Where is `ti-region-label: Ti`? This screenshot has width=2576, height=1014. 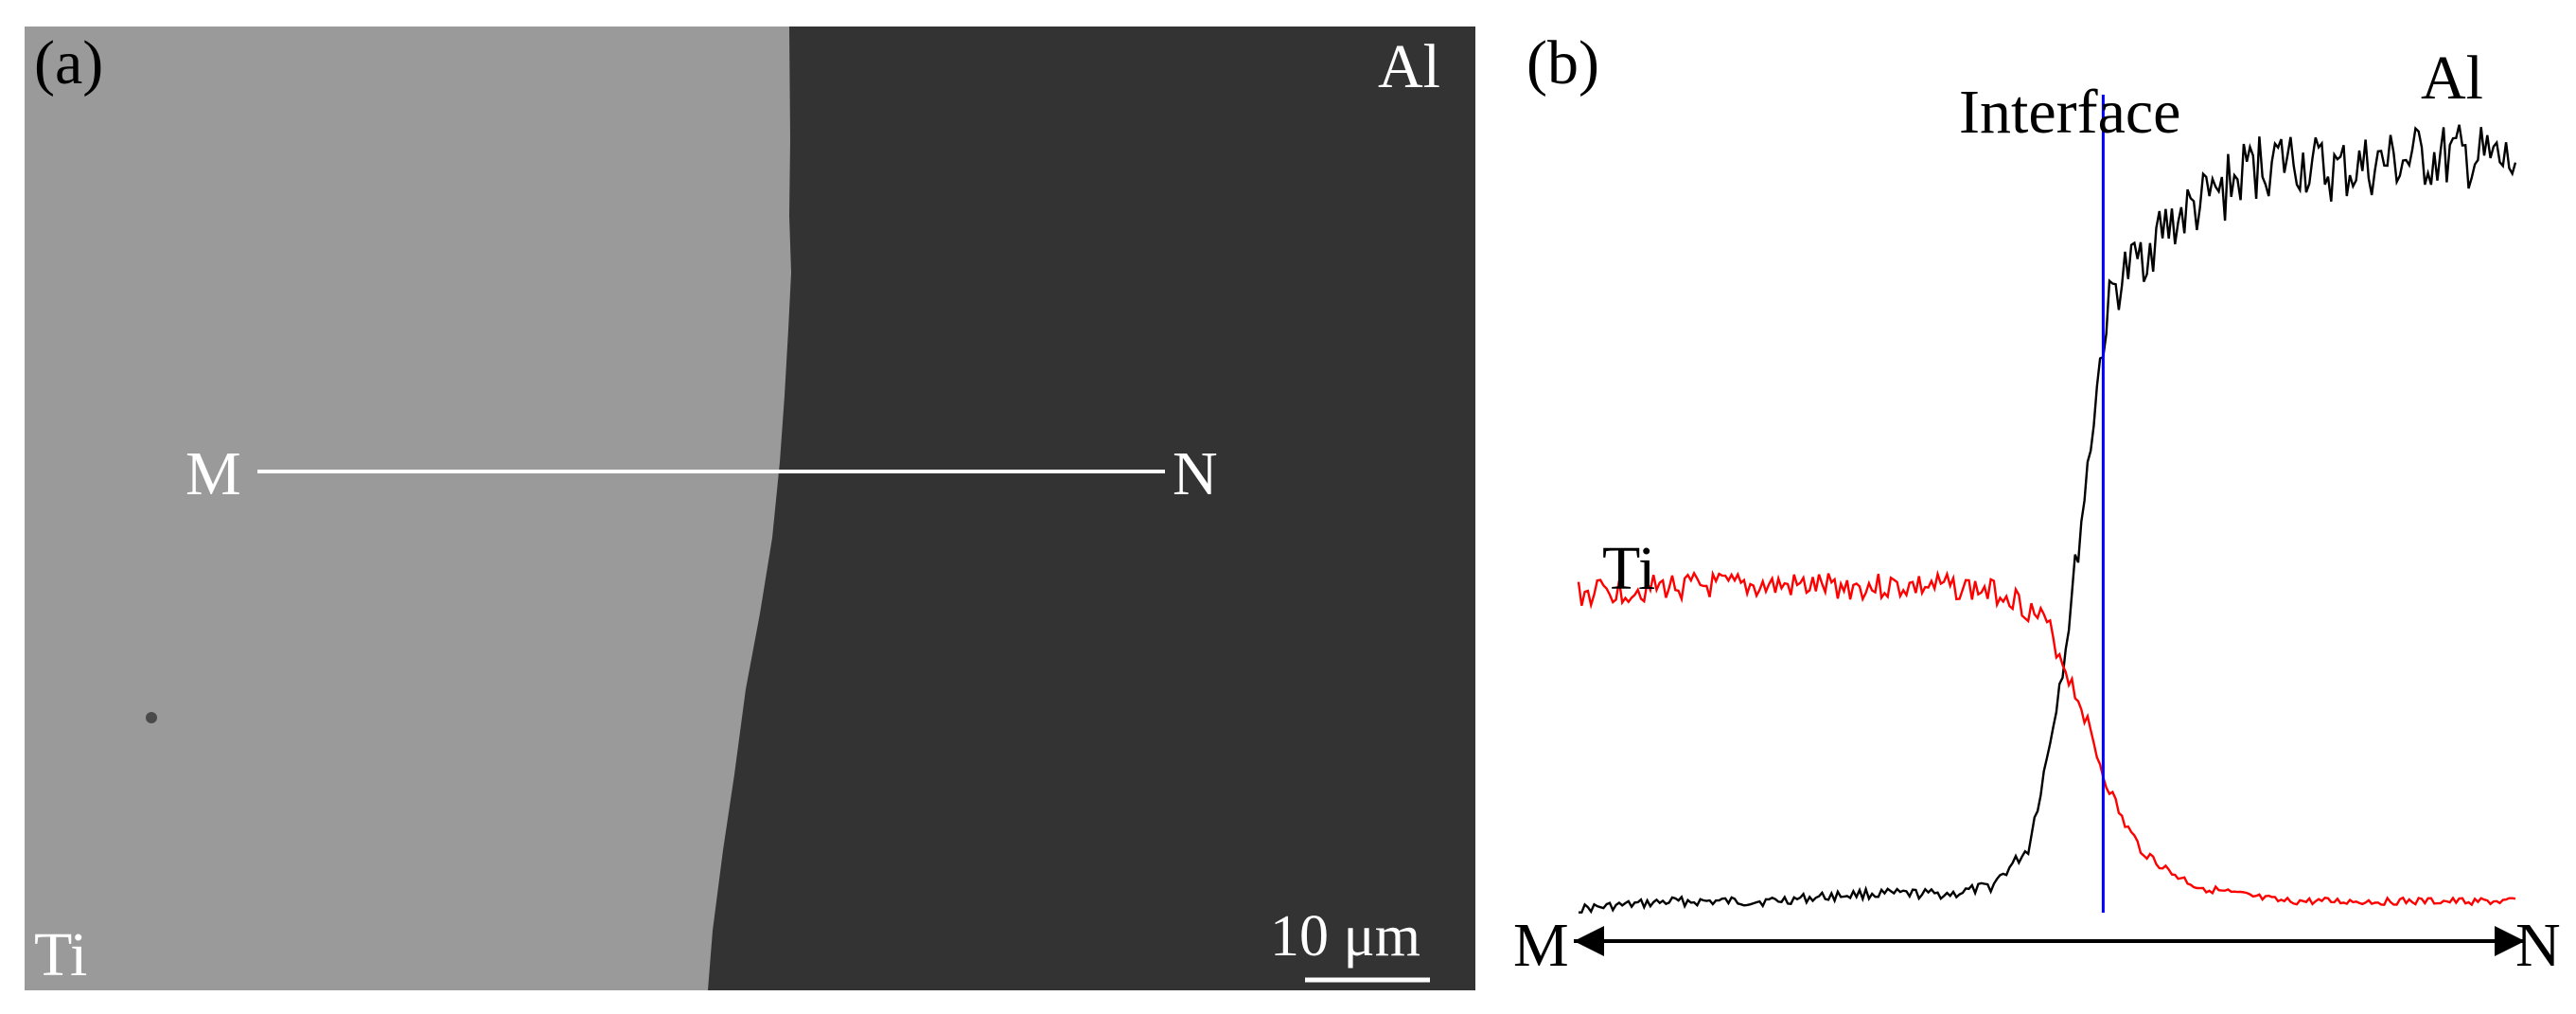
ti-region-label: Ti is located at coordinates (61, 954).